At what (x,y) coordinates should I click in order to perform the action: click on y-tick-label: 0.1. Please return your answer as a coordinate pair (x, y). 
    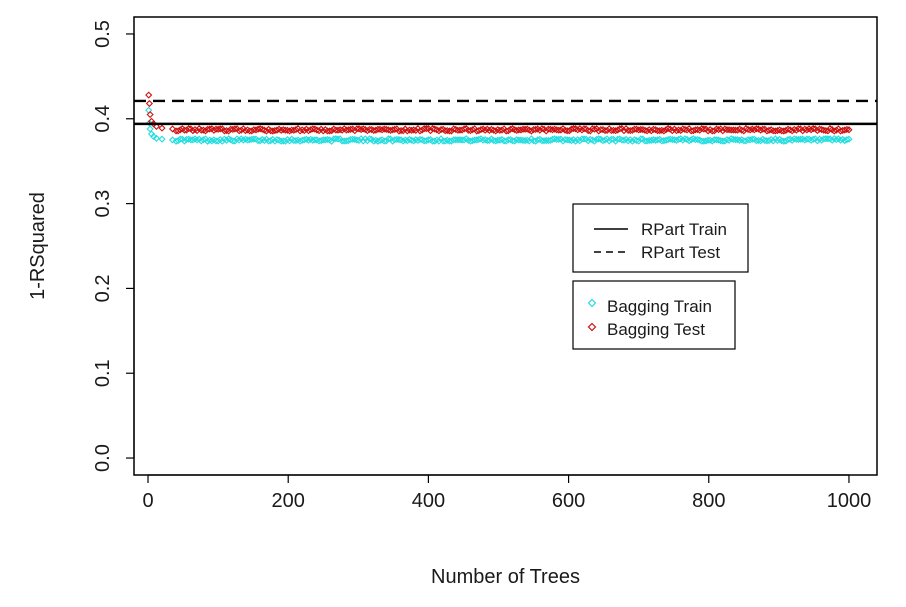
    Looking at the image, I should click on (103, 373).